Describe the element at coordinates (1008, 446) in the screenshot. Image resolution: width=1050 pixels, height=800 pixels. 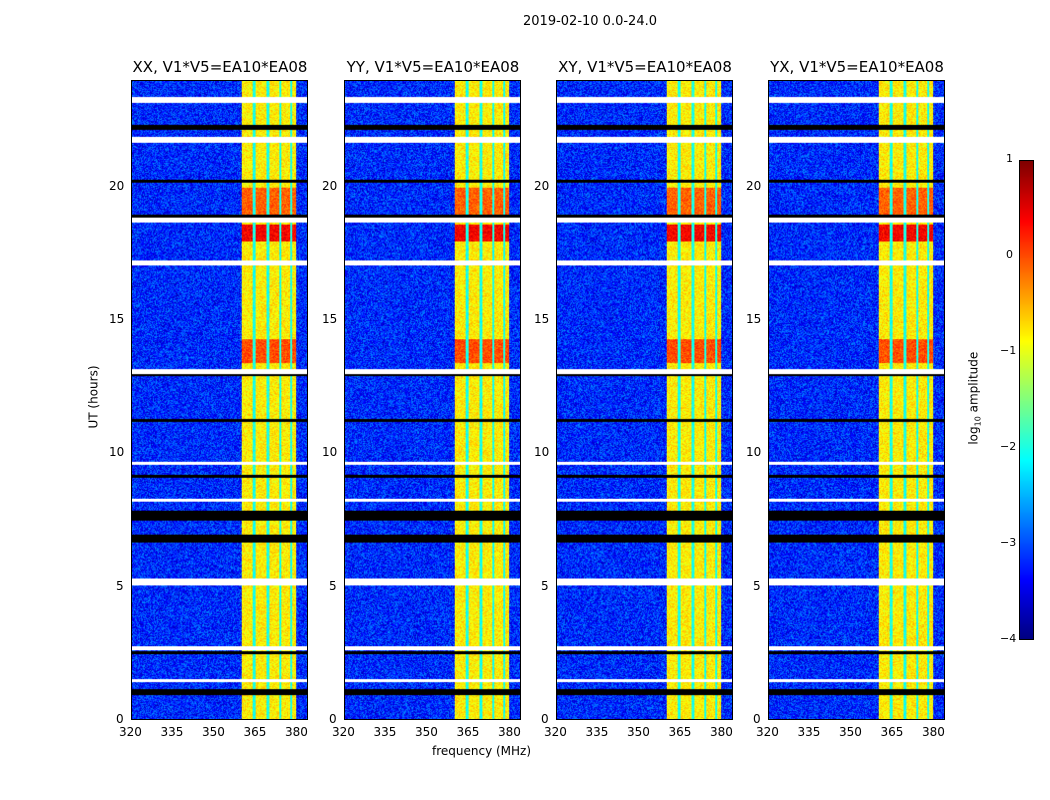
I see `colorbar-tick-label: −2` at that location.